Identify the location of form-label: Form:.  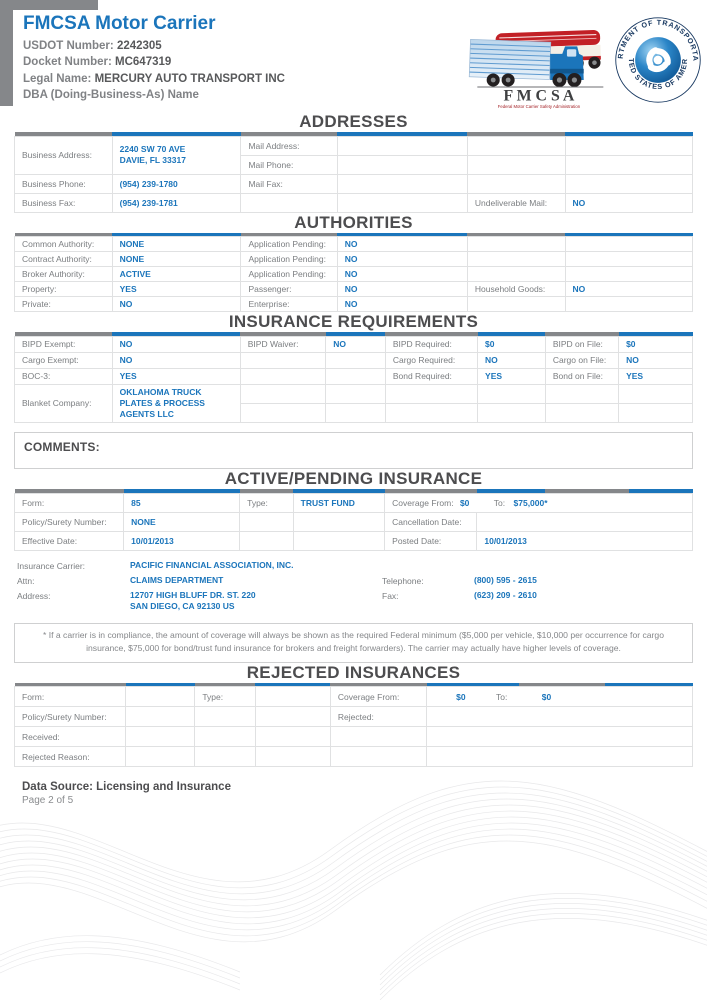
(69, 502).